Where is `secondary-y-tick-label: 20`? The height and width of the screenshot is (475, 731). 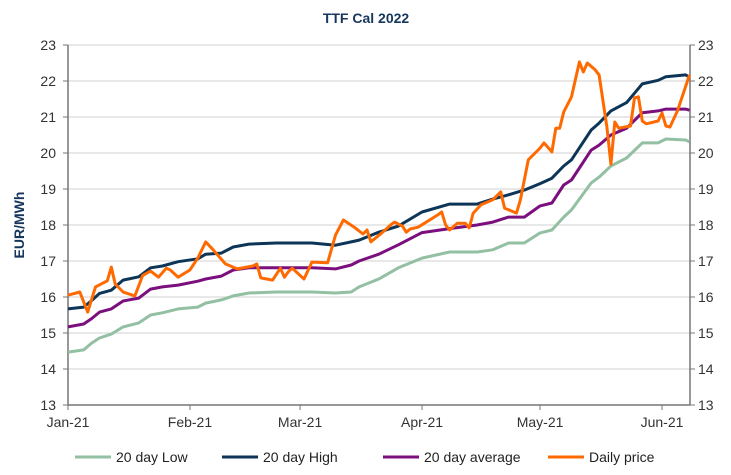
secondary-y-tick-label: 20 is located at coordinates (706, 153).